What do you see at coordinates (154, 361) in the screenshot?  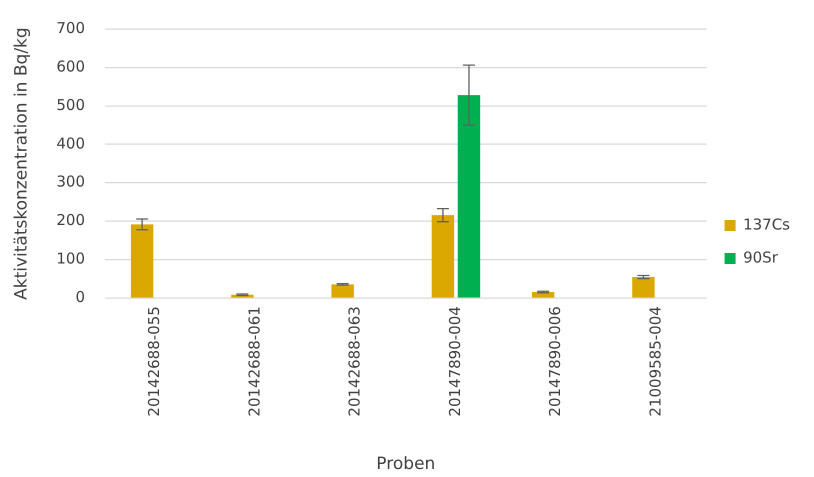 I see `x-tick-label: 20142688-055` at bounding box center [154, 361].